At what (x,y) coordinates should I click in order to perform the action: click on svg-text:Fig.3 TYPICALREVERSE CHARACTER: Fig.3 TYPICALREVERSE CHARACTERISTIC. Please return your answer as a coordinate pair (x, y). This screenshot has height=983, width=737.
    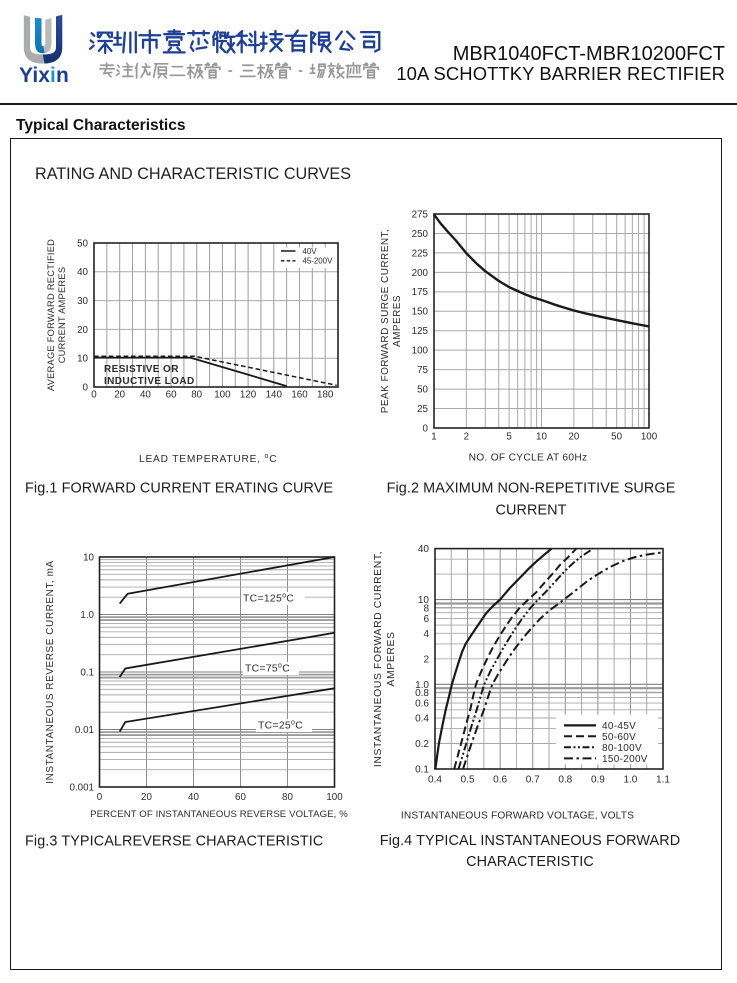
    Looking at the image, I should click on (174, 842).